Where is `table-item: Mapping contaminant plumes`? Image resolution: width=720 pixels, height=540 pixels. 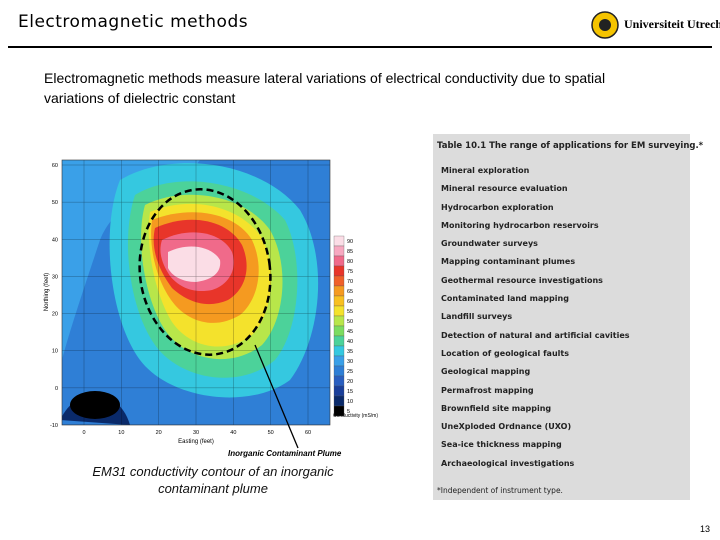
table-item: Mapping contaminant plumes is located at coordinates (508, 262).